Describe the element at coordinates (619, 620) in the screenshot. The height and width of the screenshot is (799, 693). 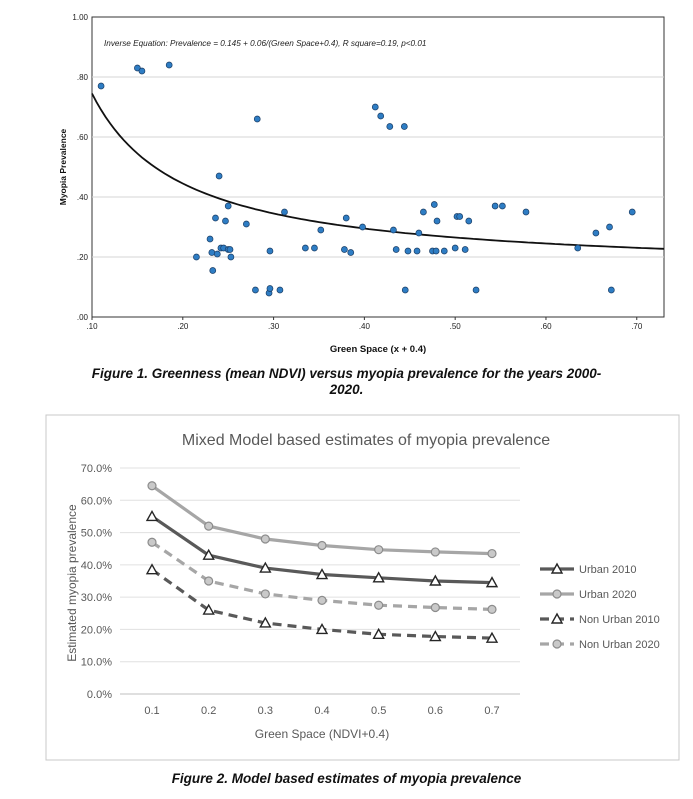
I see `fig2-legend-label: Non Urban 2010` at that location.